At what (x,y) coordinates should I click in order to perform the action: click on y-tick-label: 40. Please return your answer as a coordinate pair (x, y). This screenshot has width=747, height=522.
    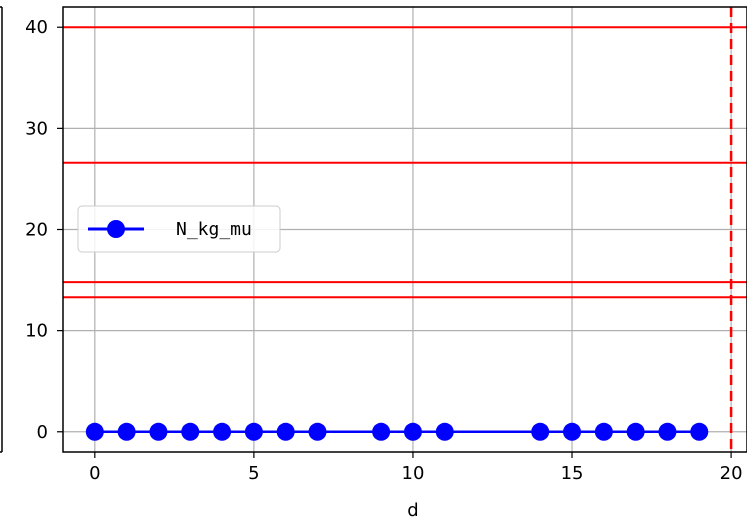
    Looking at the image, I should click on (36, 27).